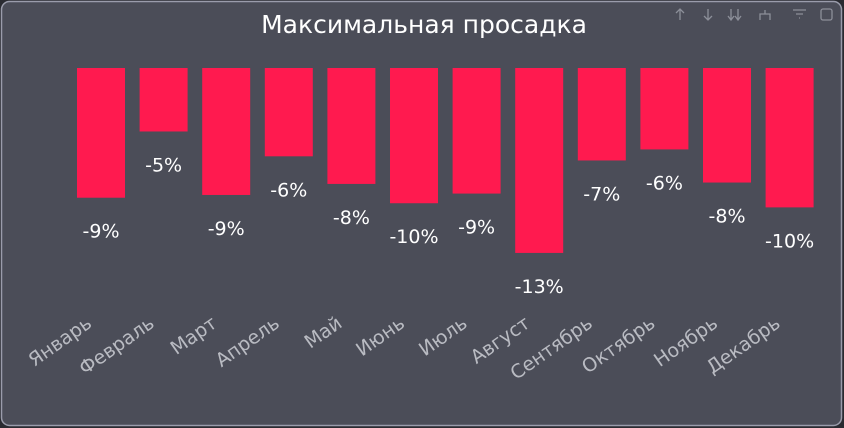 Image resolution: width=844 pixels, height=428 pixels. Describe the element at coordinates (601, 194) in the screenshot. I see `value-label: -7%` at that location.